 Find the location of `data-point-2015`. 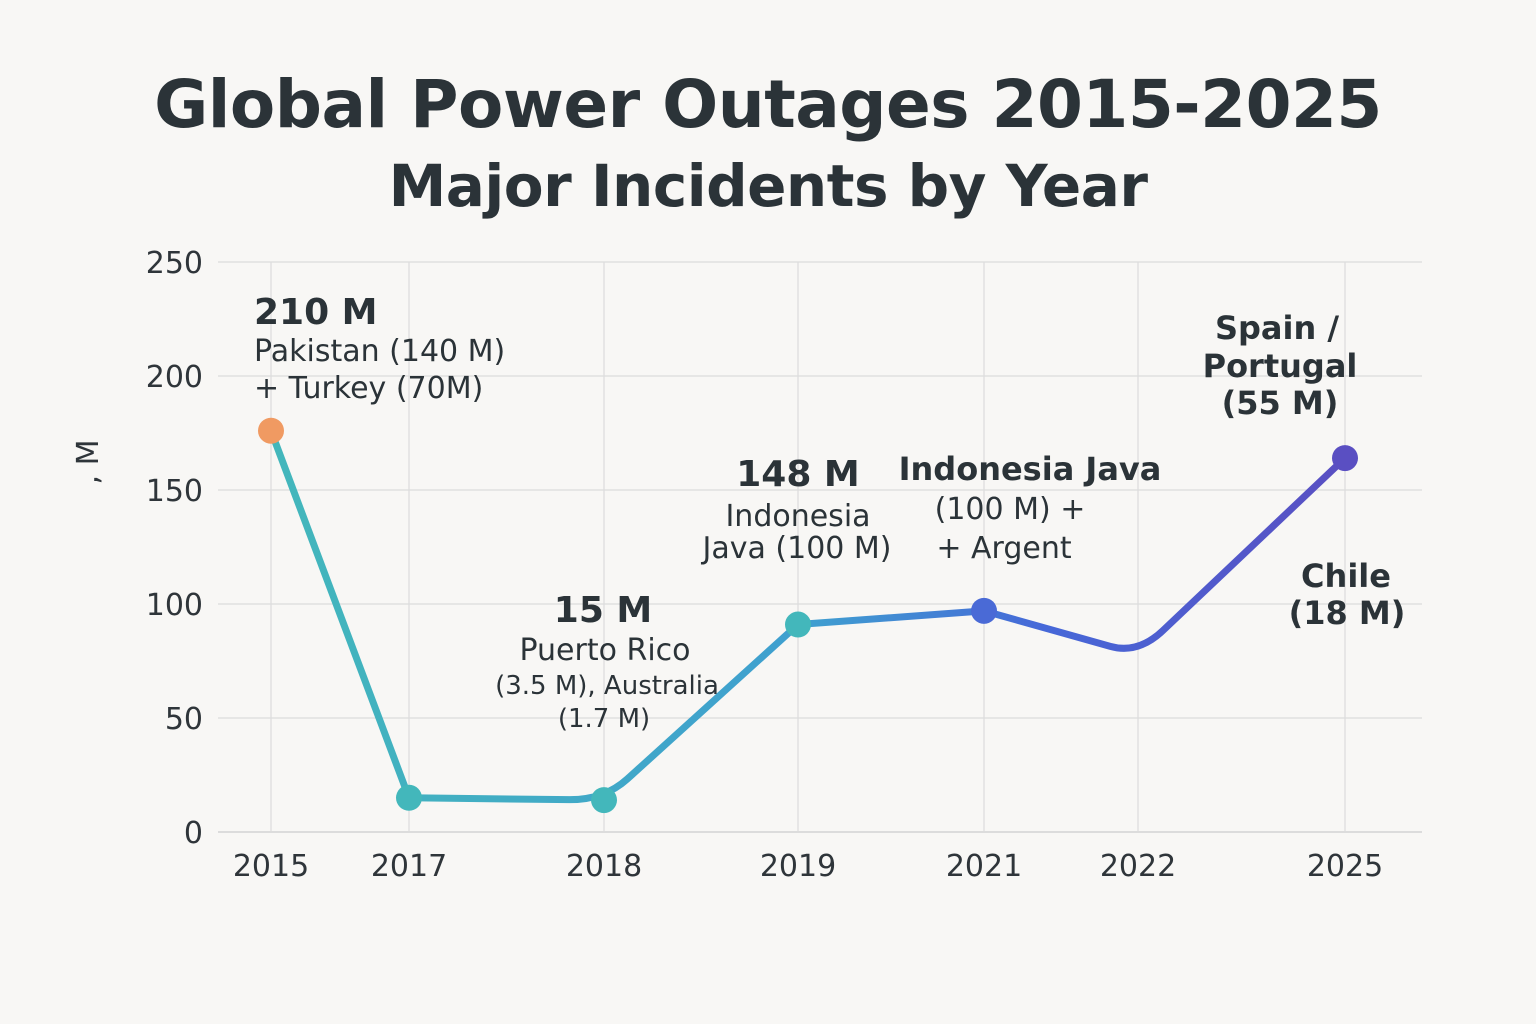

data-point-2015 is located at coordinates (271, 430).